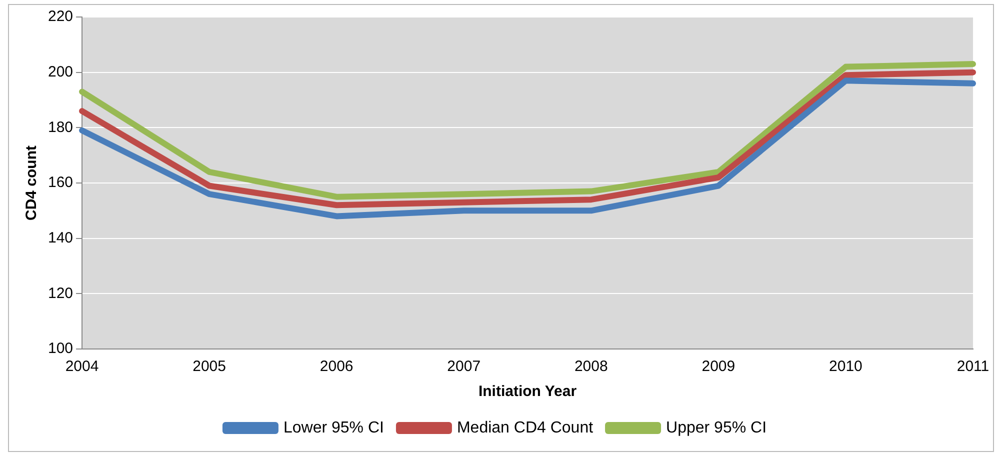 Image resolution: width=998 pixels, height=455 pixels. Describe the element at coordinates (525, 427) in the screenshot. I see `legend-label: Median CD4 Count` at that location.